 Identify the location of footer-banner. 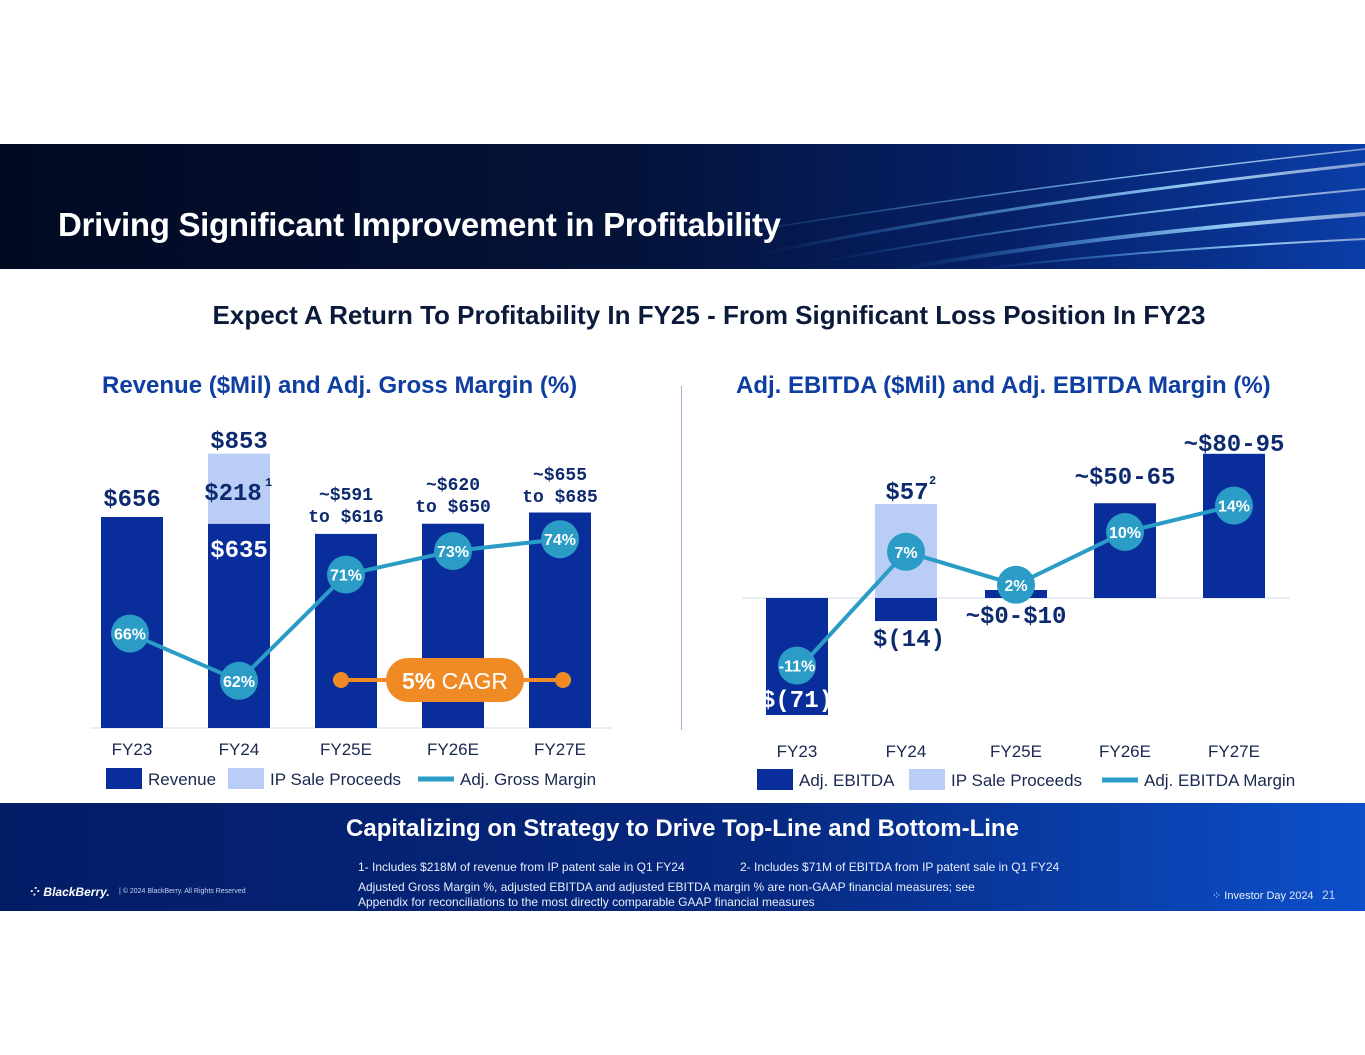
(682, 857).